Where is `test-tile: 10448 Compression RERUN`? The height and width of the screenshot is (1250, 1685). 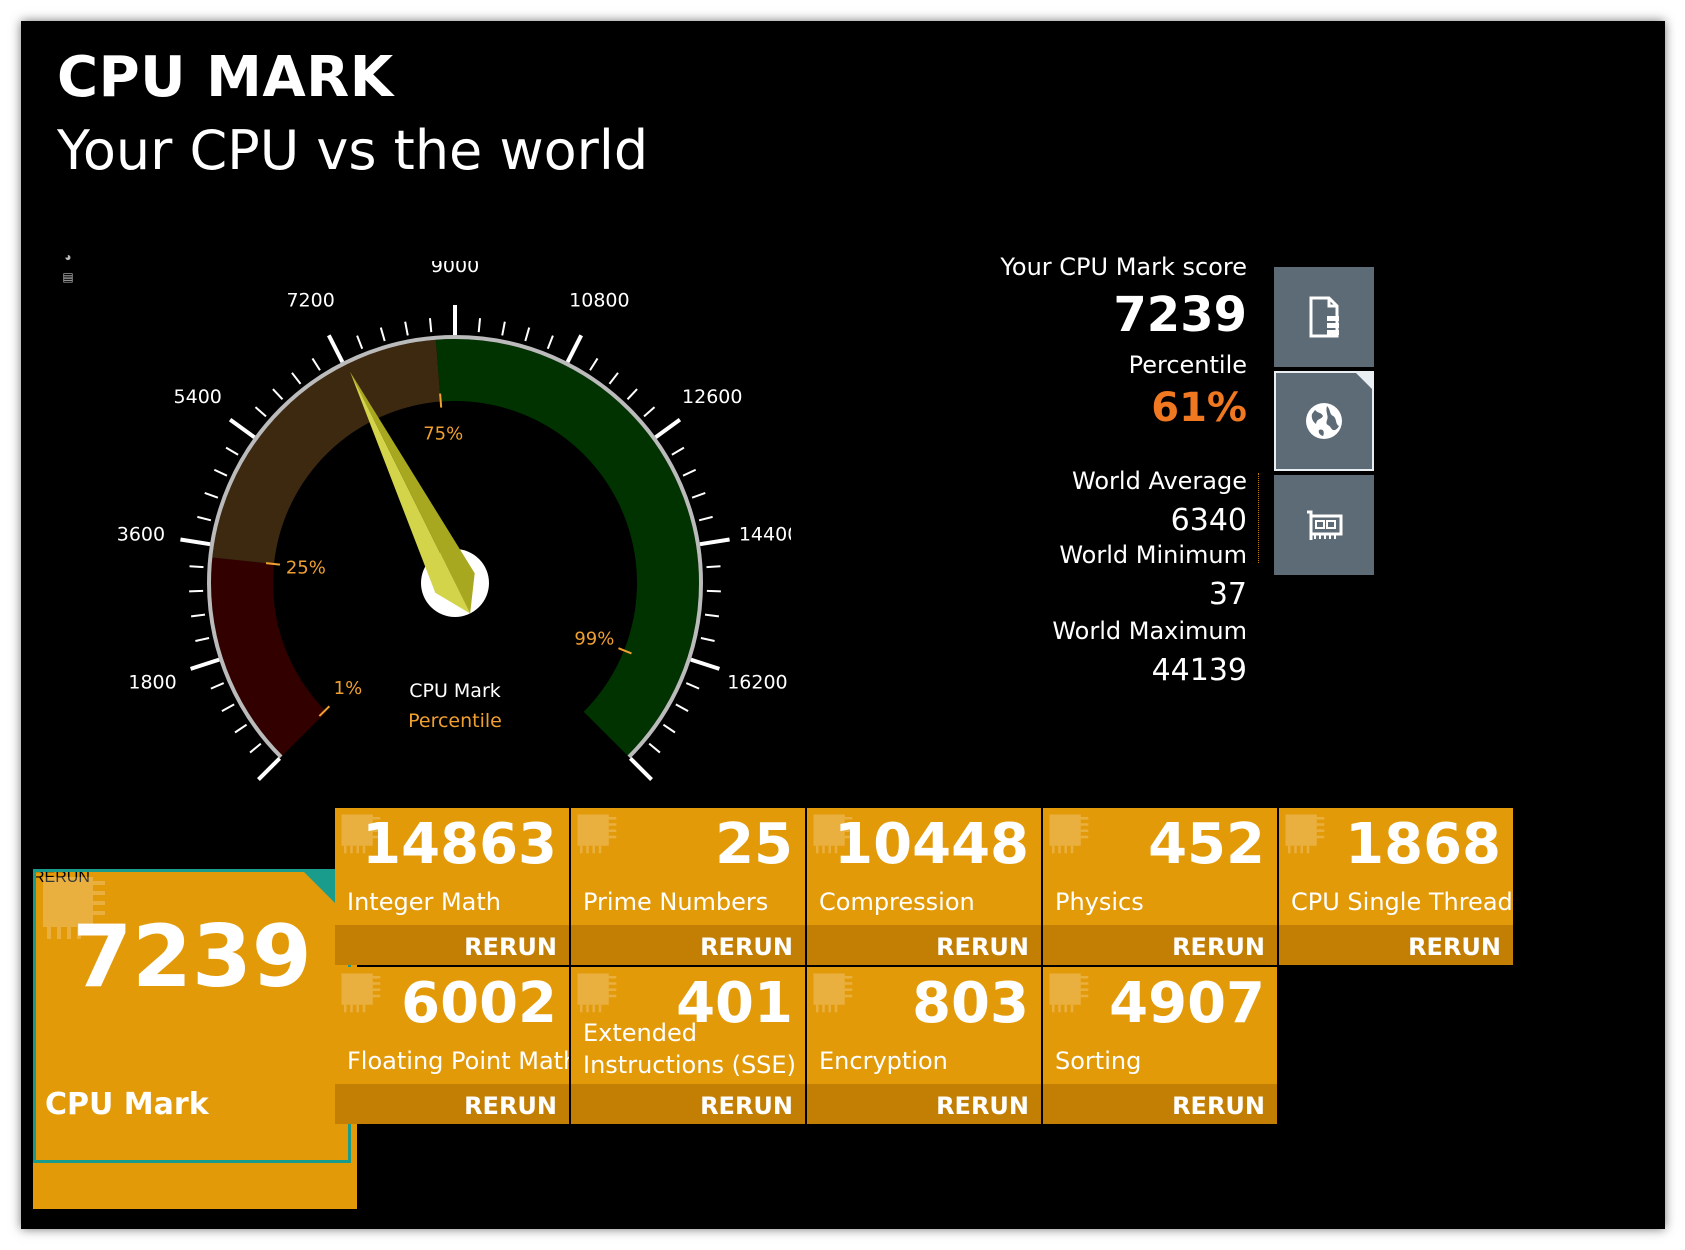
test-tile: 10448 Compression RERUN is located at coordinates (924, 886).